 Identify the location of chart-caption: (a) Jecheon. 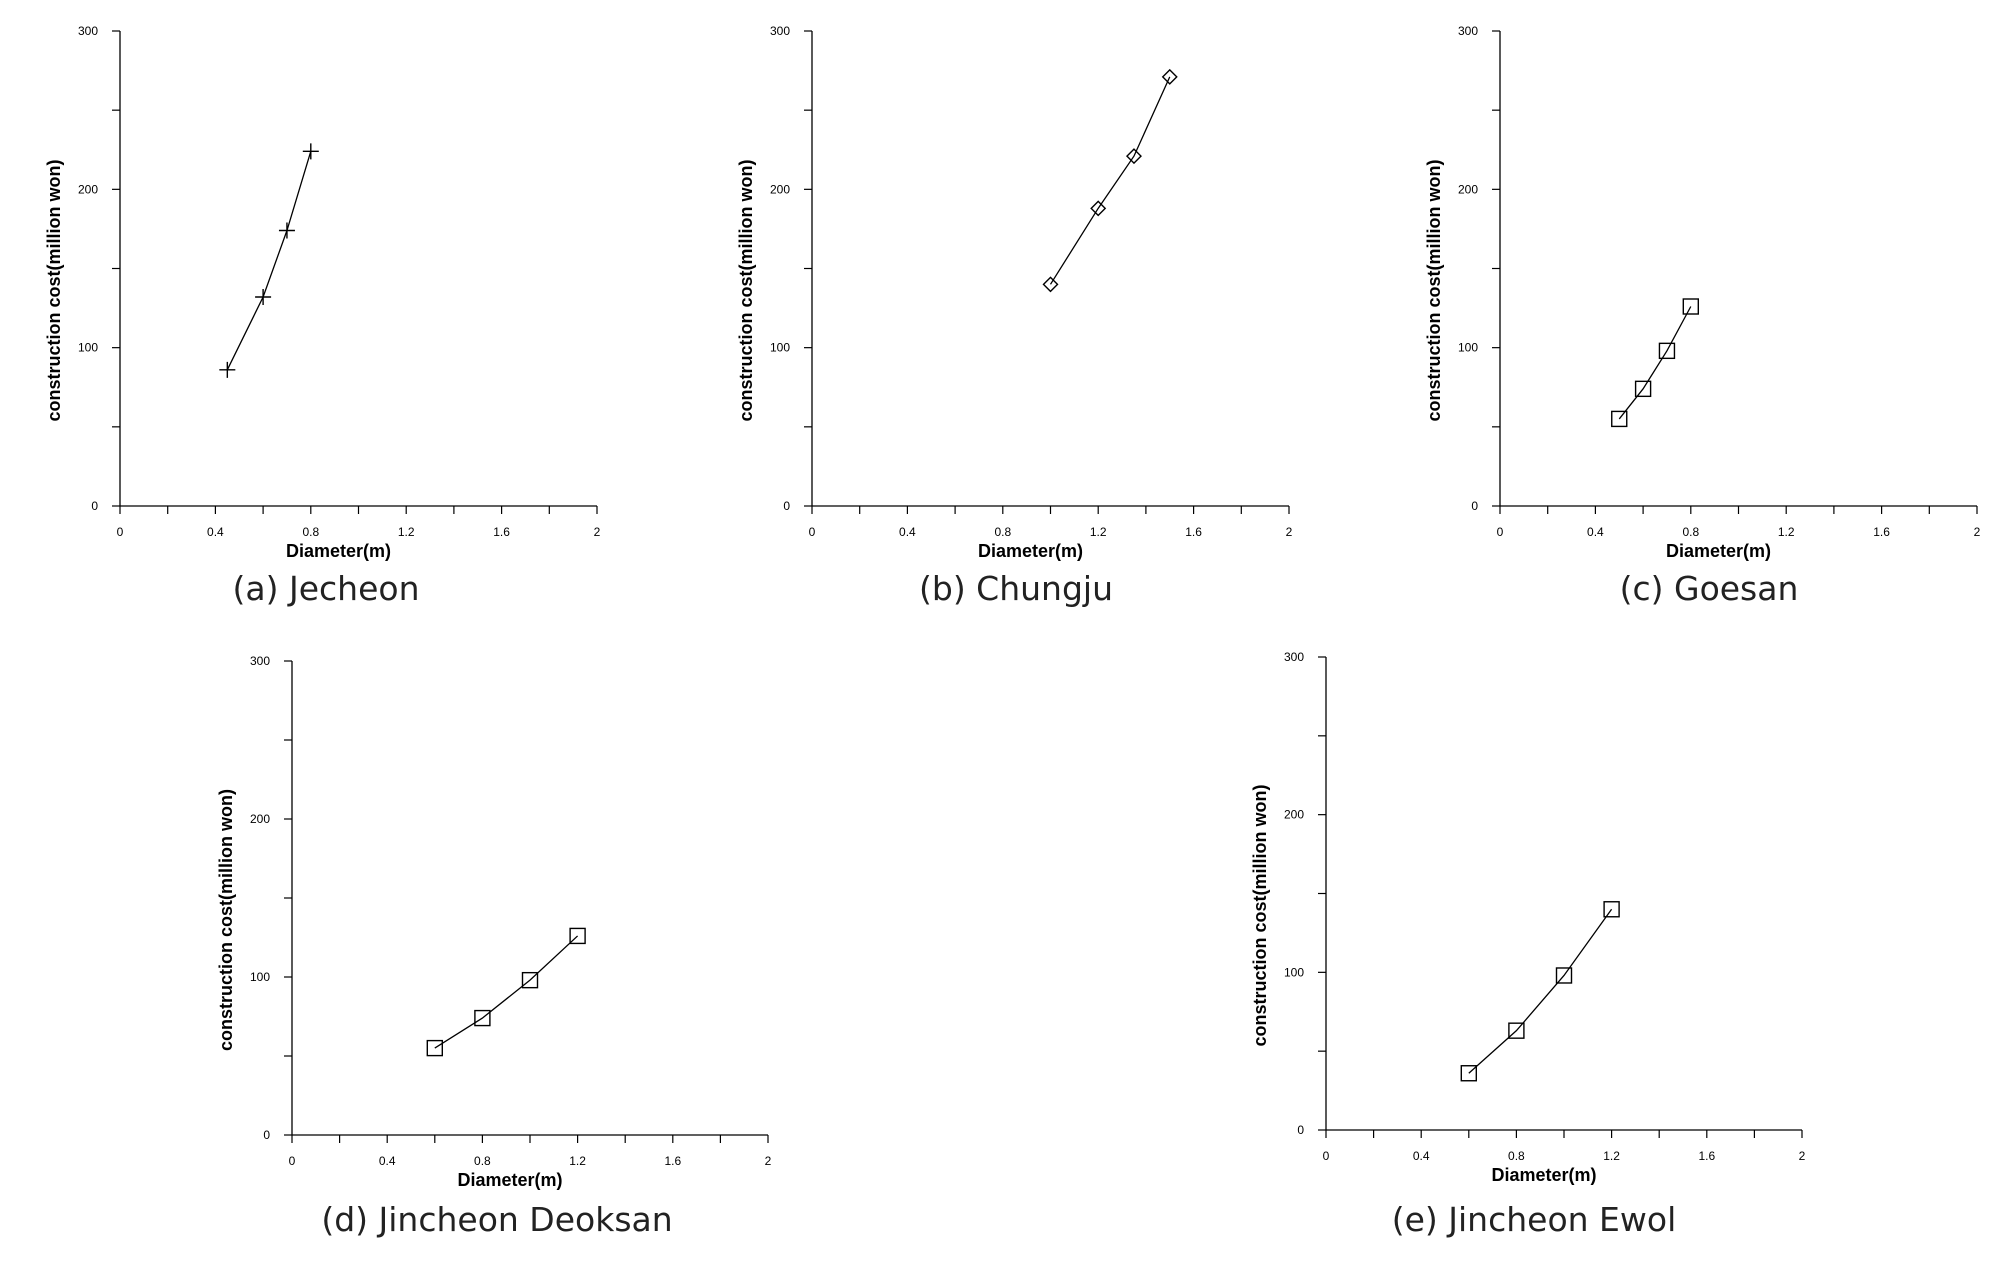
(326, 588).